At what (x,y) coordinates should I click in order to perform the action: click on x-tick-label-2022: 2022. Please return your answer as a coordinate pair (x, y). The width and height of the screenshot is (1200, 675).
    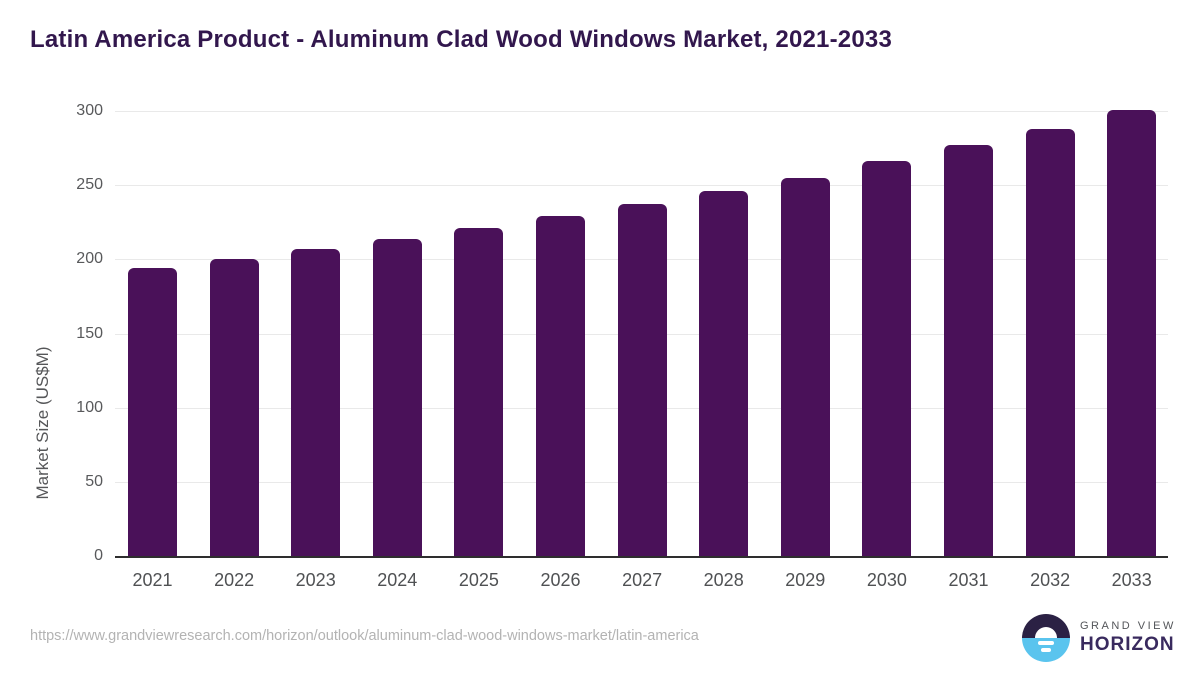
    Looking at the image, I should click on (234, 580).